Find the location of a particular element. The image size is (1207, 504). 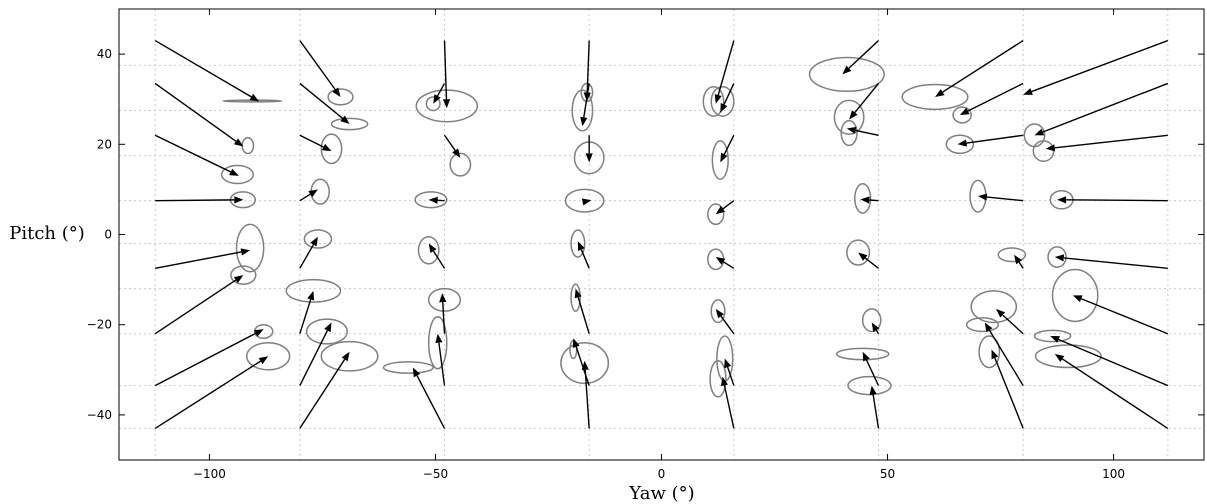

x-tick-label: 50 is located at coordinates (887, 474).